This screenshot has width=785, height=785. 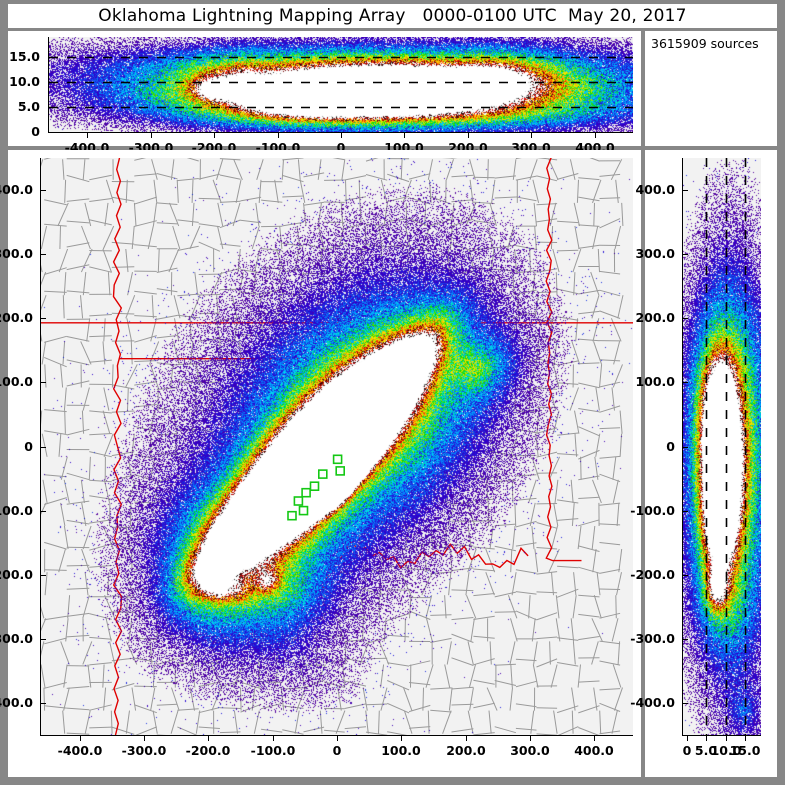 What do you see at coordinates (16, 253) in the screenshot?
I see `y-tick-label-map: 300.0` at bounding box center [16, 253].